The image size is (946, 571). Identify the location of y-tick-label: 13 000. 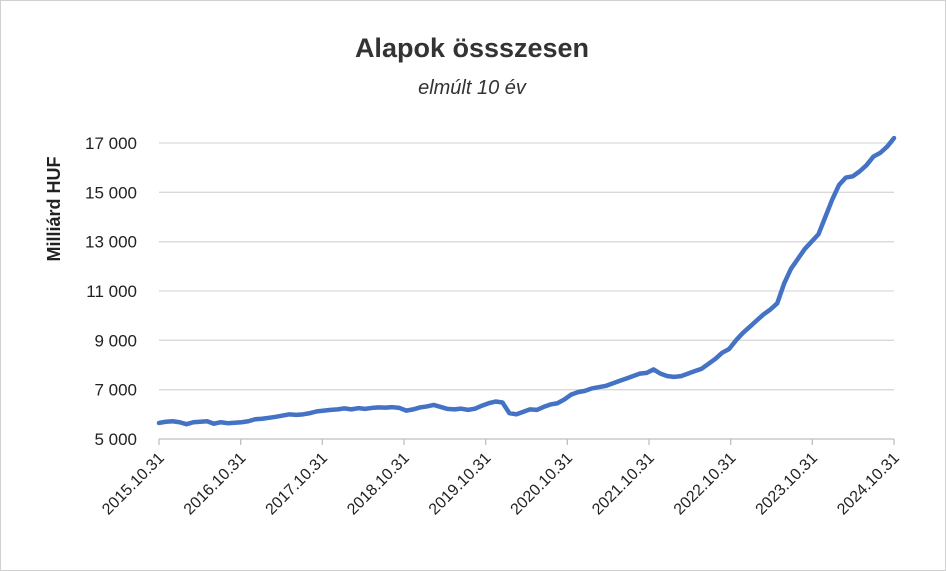
(111, 242).